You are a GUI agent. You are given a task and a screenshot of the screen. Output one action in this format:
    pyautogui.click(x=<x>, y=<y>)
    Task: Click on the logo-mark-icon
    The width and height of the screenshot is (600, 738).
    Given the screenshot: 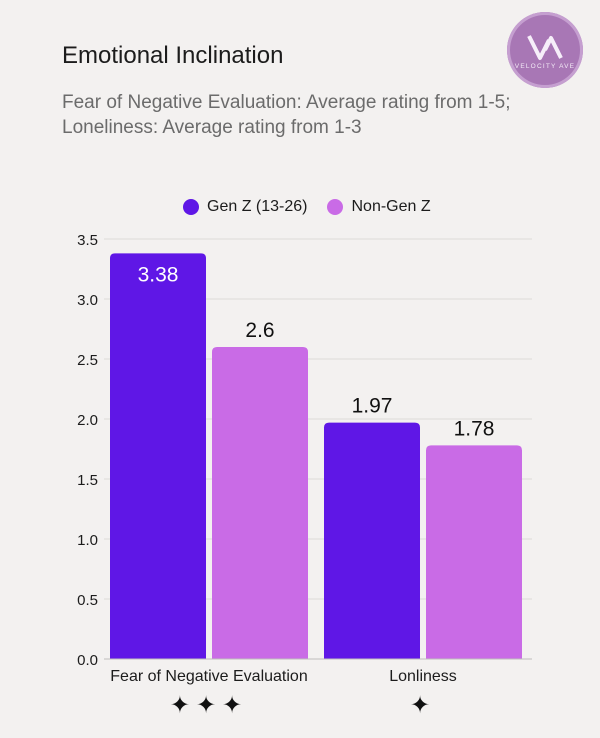 What is the action you would take?
    pyautogui.click(x=545, y=47)
    